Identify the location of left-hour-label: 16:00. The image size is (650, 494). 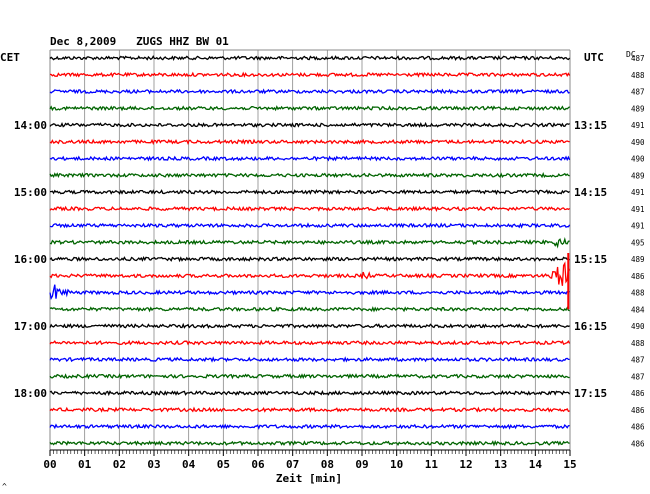
(30, 259).